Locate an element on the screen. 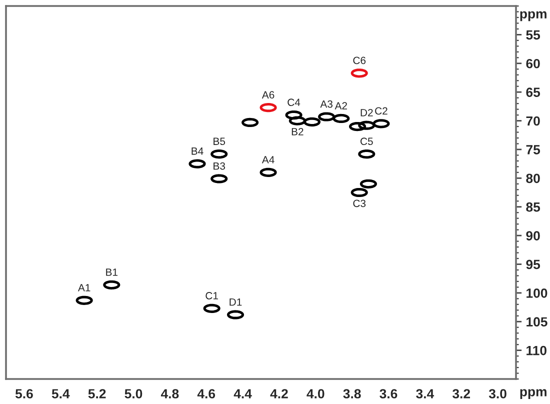 The width and height of the screenshot is (550, 404). annotation: A6 is located at coordinates (268, 95).